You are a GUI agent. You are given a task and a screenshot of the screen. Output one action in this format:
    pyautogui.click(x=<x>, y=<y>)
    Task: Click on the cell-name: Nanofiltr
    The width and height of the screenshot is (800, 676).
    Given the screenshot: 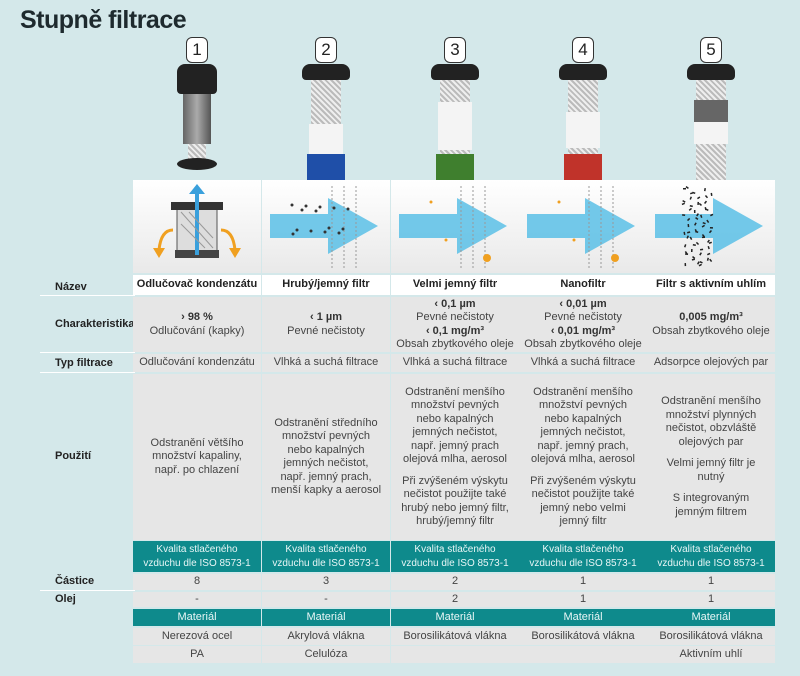 What is the action you would take?
    pyautogui.click(x=583, y=285)
    